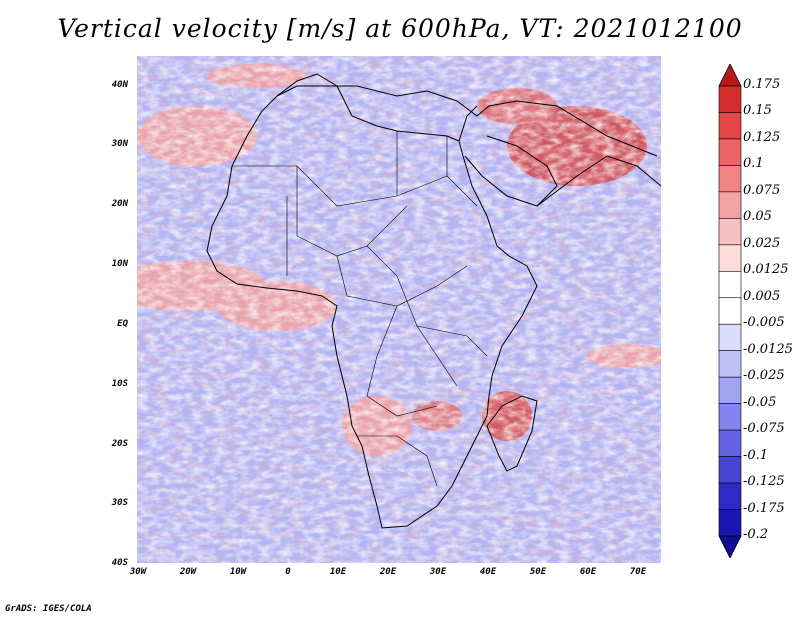 Image resolution: width=800 pixels, height=618 pixels. I want to click on lon-label: 30E, so click(438, 572).